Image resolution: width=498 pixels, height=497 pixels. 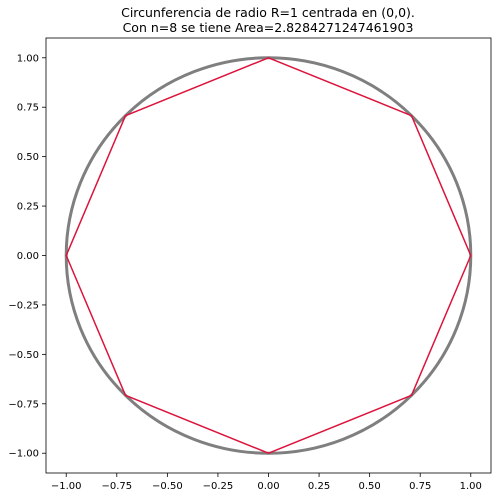 What do you see at coordinates (420, 486) in the screenshot?
I see `x-tick-label: 0.75` at bounding box center [420, 486].